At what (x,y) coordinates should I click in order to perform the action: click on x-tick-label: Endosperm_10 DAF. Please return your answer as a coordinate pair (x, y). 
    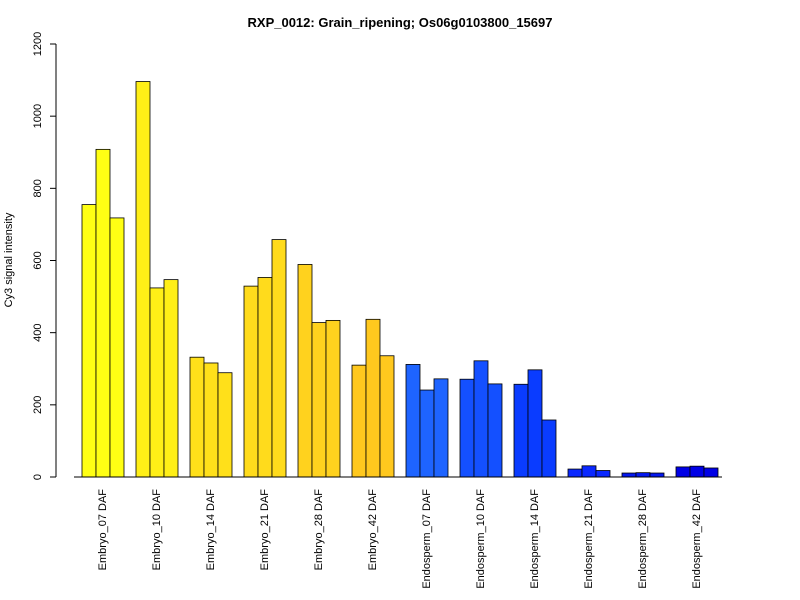
    Looking at the image, I should click on (481, 539).